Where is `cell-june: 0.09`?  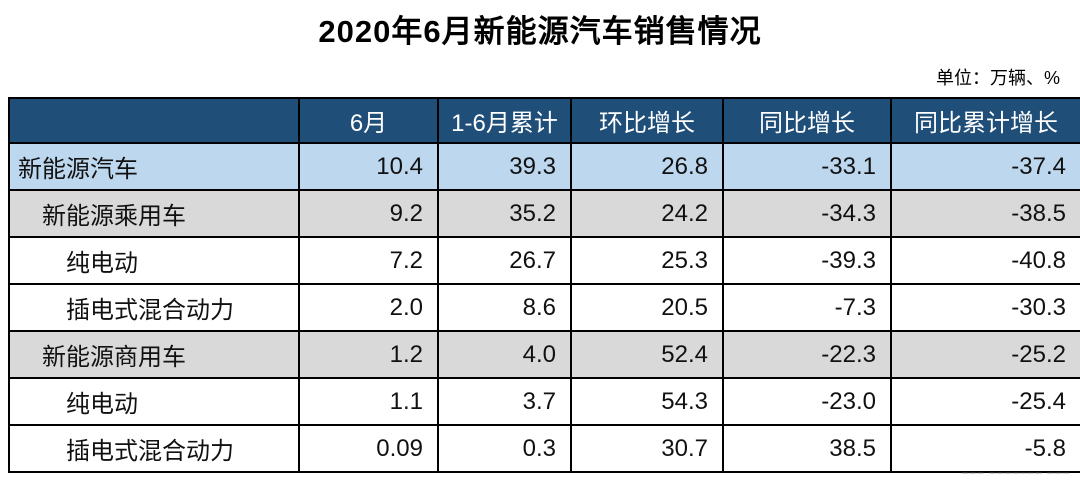
cell-june: 0.09 is located at coordinates (368, 448).